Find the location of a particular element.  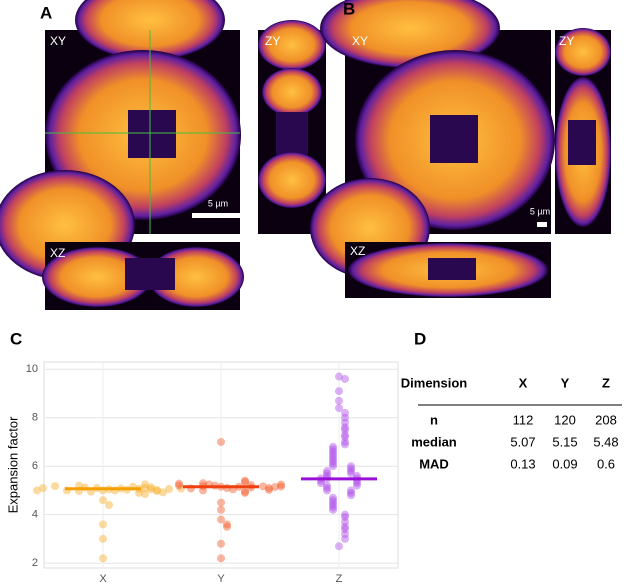

table-cell: n is located at coordinates (434, 419).